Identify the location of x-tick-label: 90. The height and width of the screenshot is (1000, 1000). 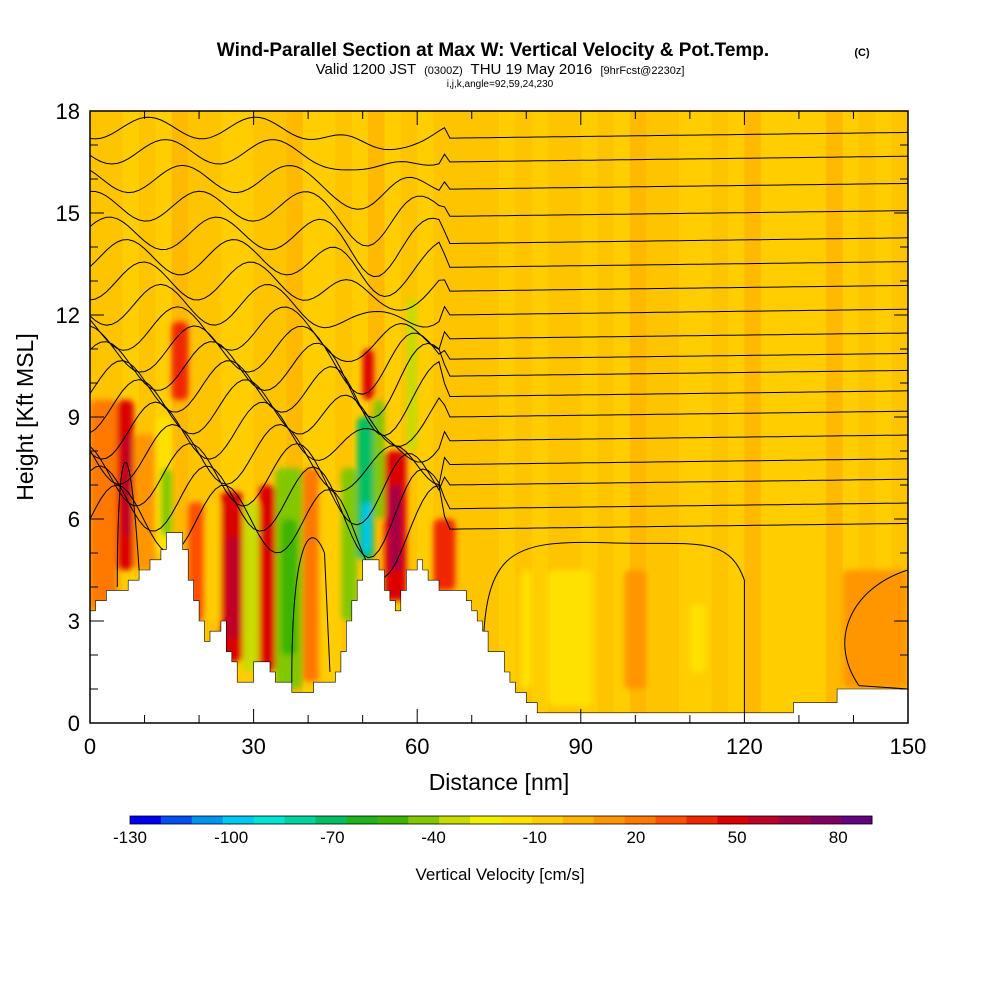
(581, 746).